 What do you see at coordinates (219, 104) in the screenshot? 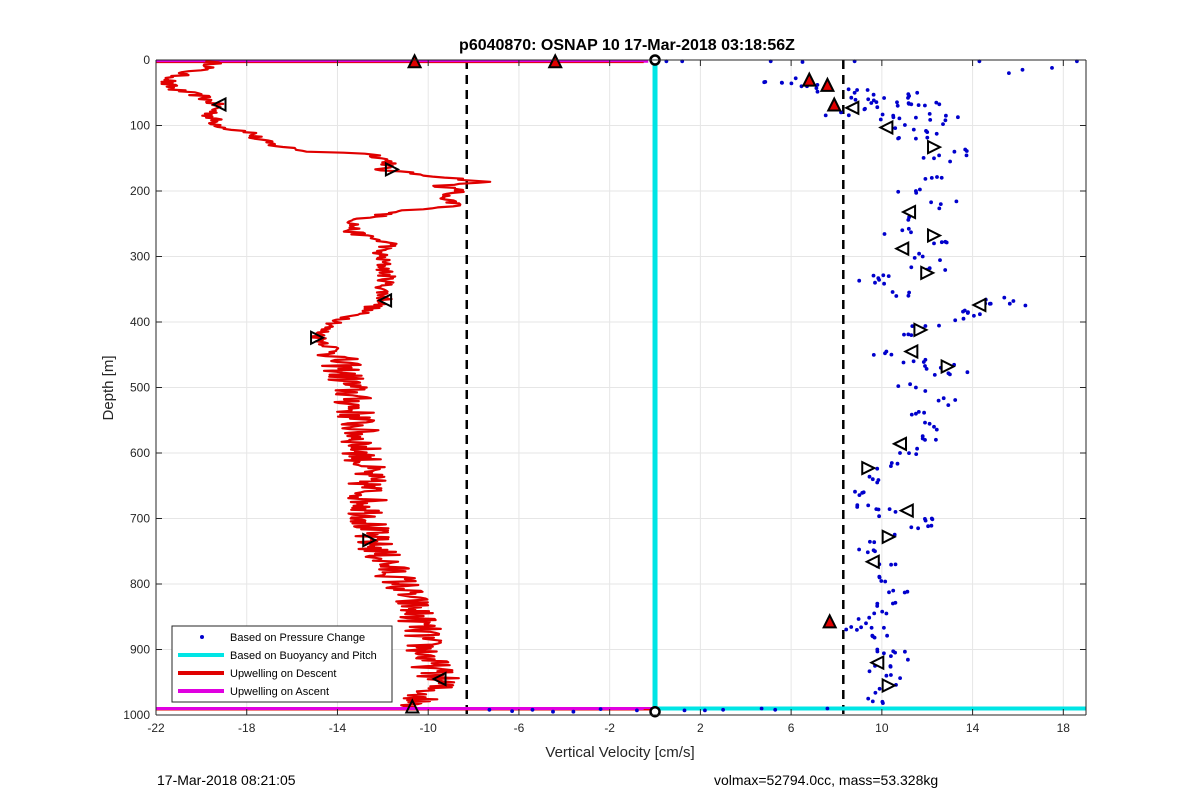
I see `descent-direction-marker` at bounding box center [219, 104].